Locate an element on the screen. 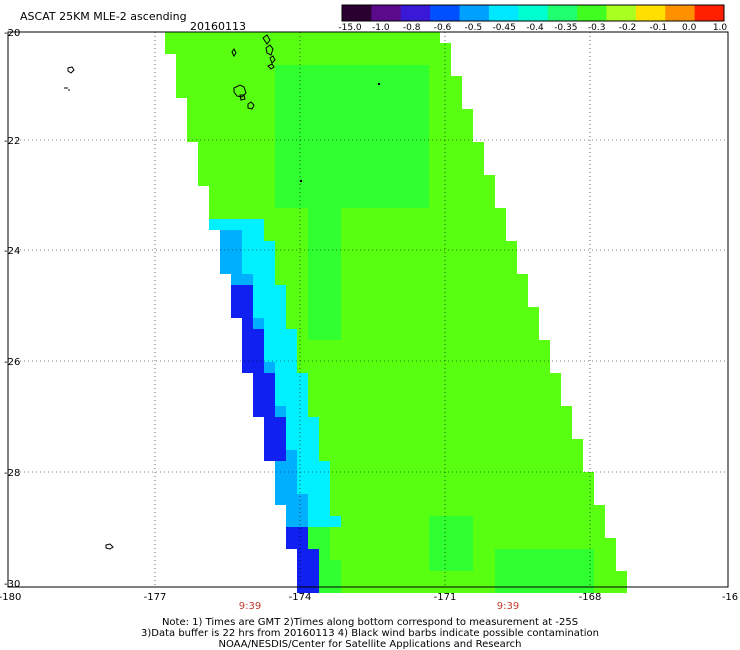 The height and width of the screenshot is (650, 740). time-label-left: 9:39 is located at coordinates (250, 606).